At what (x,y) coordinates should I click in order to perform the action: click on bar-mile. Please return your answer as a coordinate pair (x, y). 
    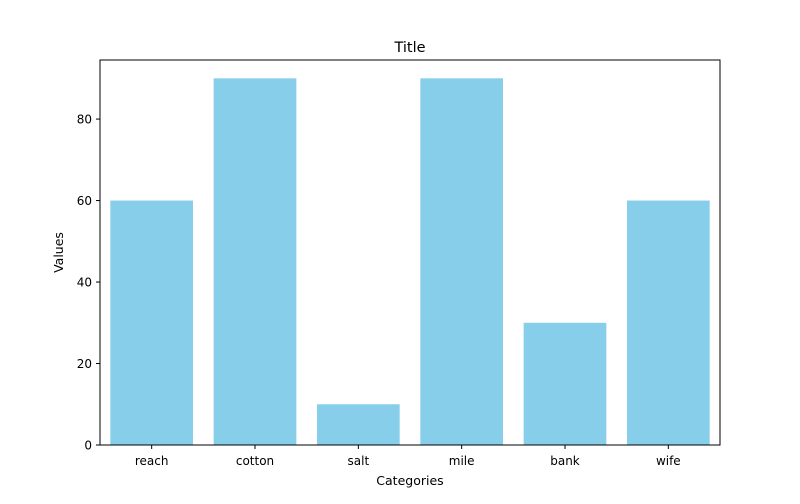
    Looking at the image, I should click on (461, 261).